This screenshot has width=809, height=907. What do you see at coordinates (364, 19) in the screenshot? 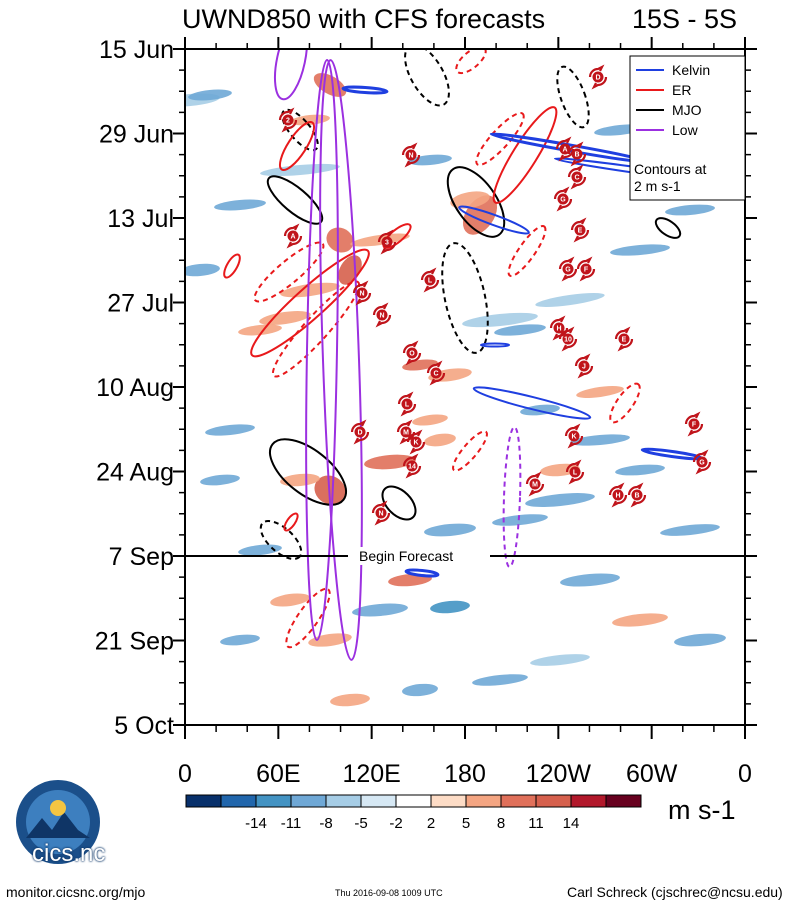
I see `chart-title: UWND850 with CFS forecasts` at bounding box center [364, 19].